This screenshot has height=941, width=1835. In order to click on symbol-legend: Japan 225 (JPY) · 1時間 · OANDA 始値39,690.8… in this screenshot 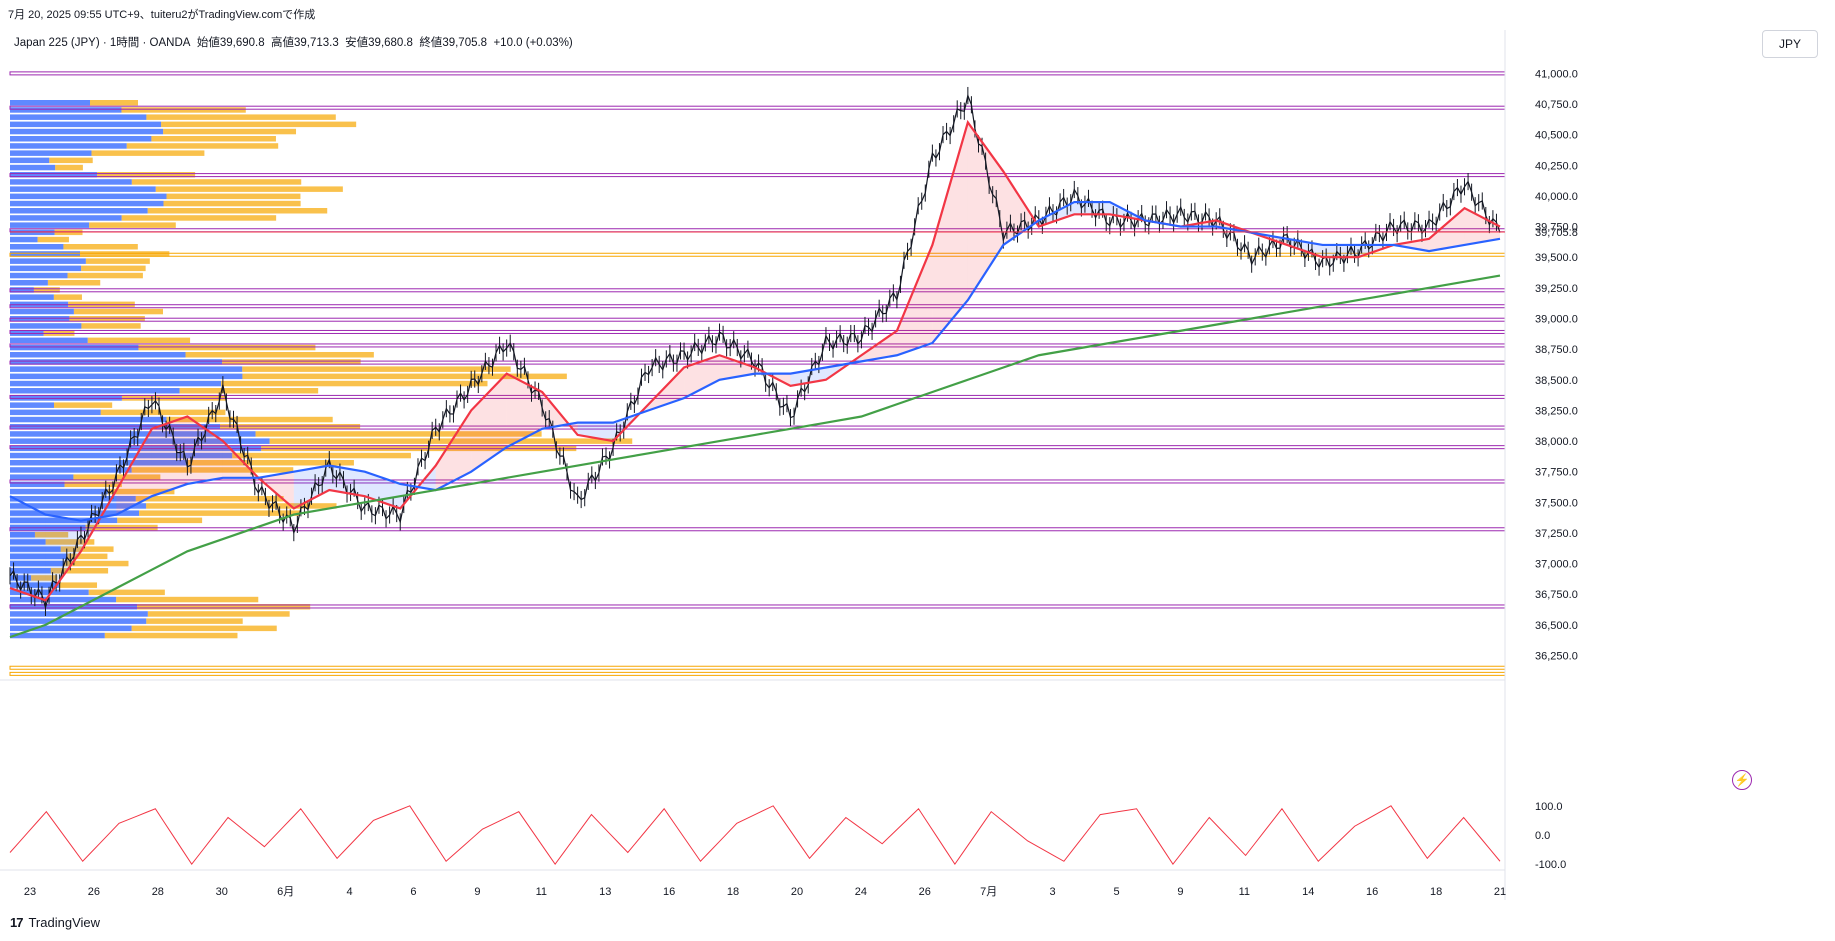, I will do `click(293, 43)`.